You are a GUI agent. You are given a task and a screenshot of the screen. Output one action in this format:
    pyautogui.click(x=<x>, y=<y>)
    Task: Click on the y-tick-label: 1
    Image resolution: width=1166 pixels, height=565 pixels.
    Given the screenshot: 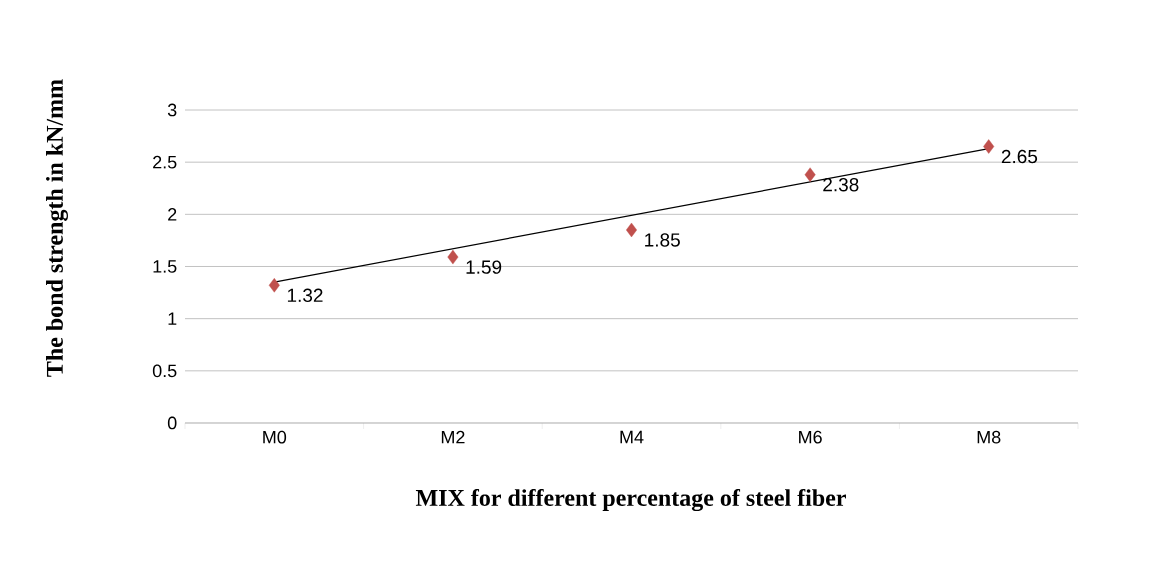 What is the action you would take?
    pyautogui.click(x=172, y=318)
    